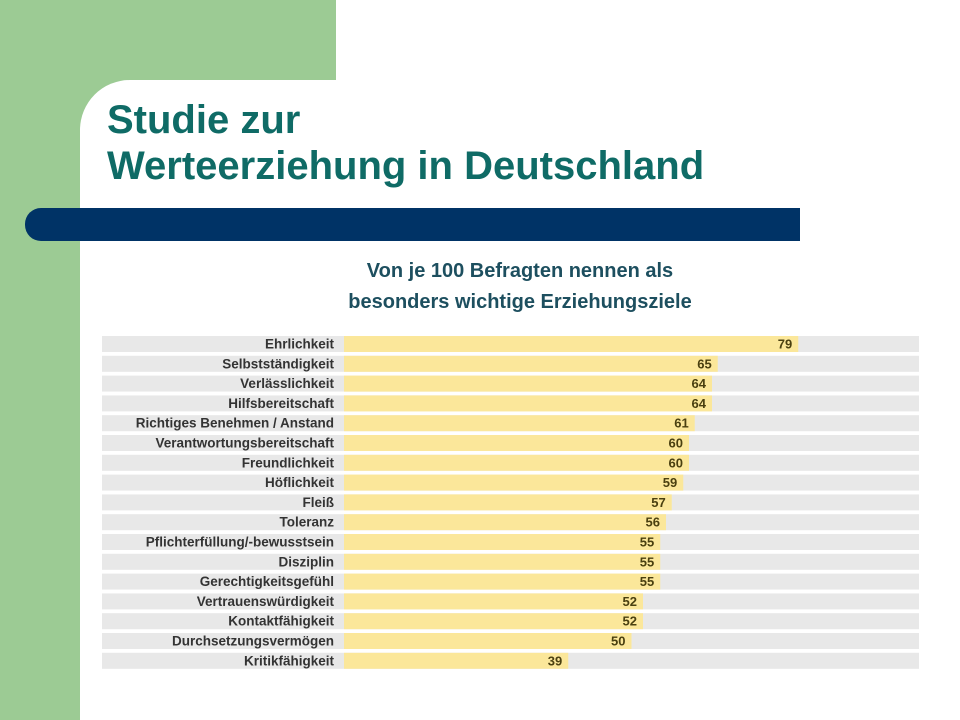 The width and height of the screenshot is (960, 720). I want to click on category-label: Disziplin, so click(306, 561).